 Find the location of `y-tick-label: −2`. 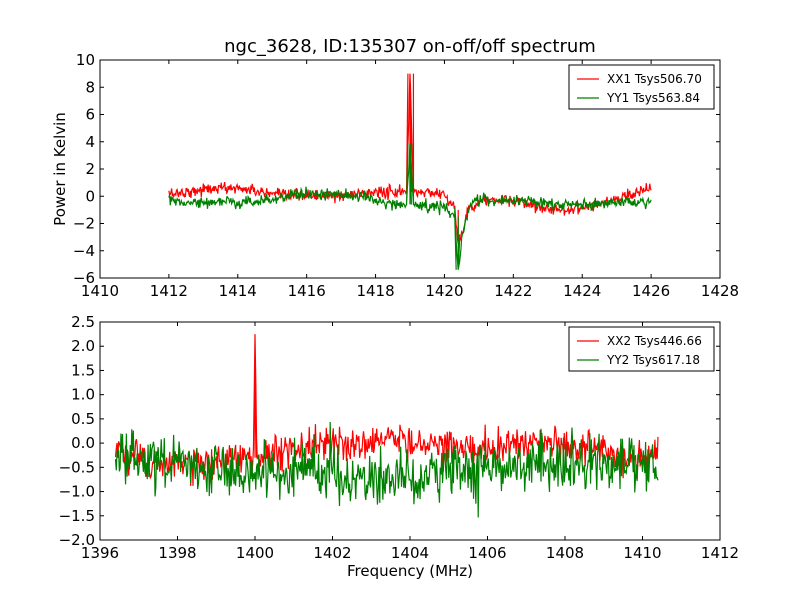

y-tick-label: −2 is located at coordinates (84, 224).